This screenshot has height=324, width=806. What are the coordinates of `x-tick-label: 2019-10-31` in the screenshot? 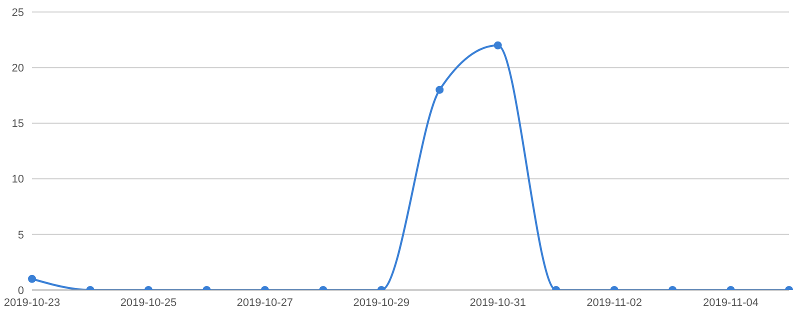 It's located at (498, 302).